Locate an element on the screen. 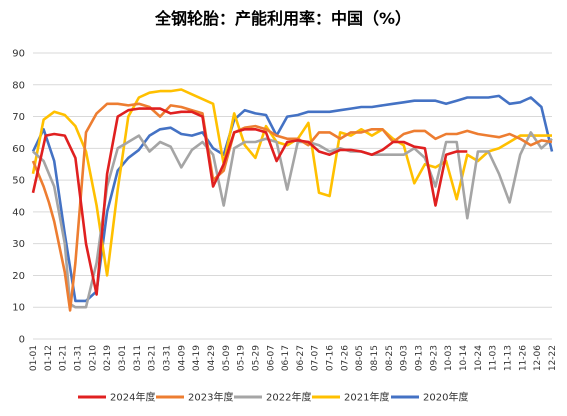  legend-label: 2021年度 is located at coordinates (366, 397).